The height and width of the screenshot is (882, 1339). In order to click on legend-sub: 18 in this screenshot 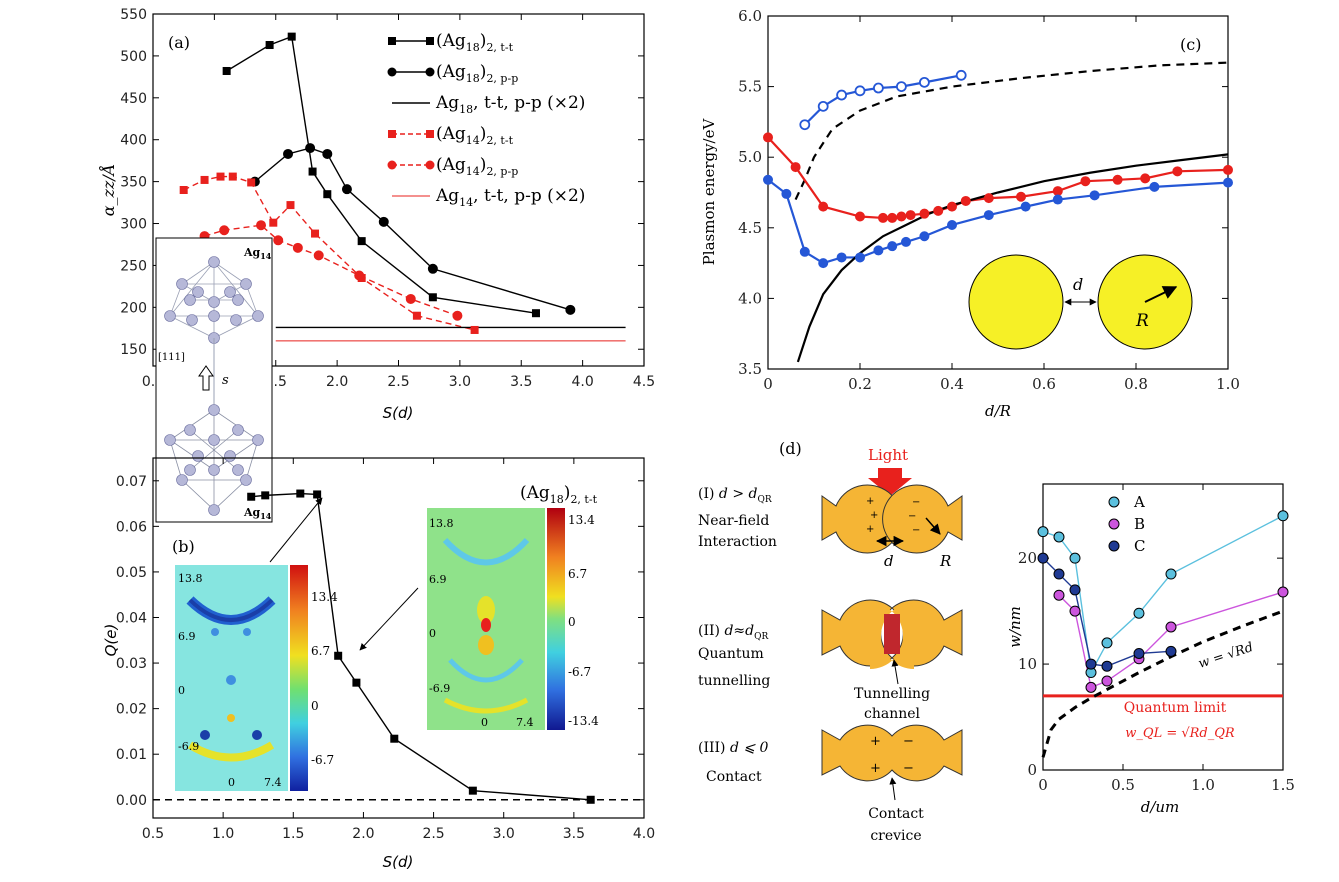, I will do `click(466, 109)`.